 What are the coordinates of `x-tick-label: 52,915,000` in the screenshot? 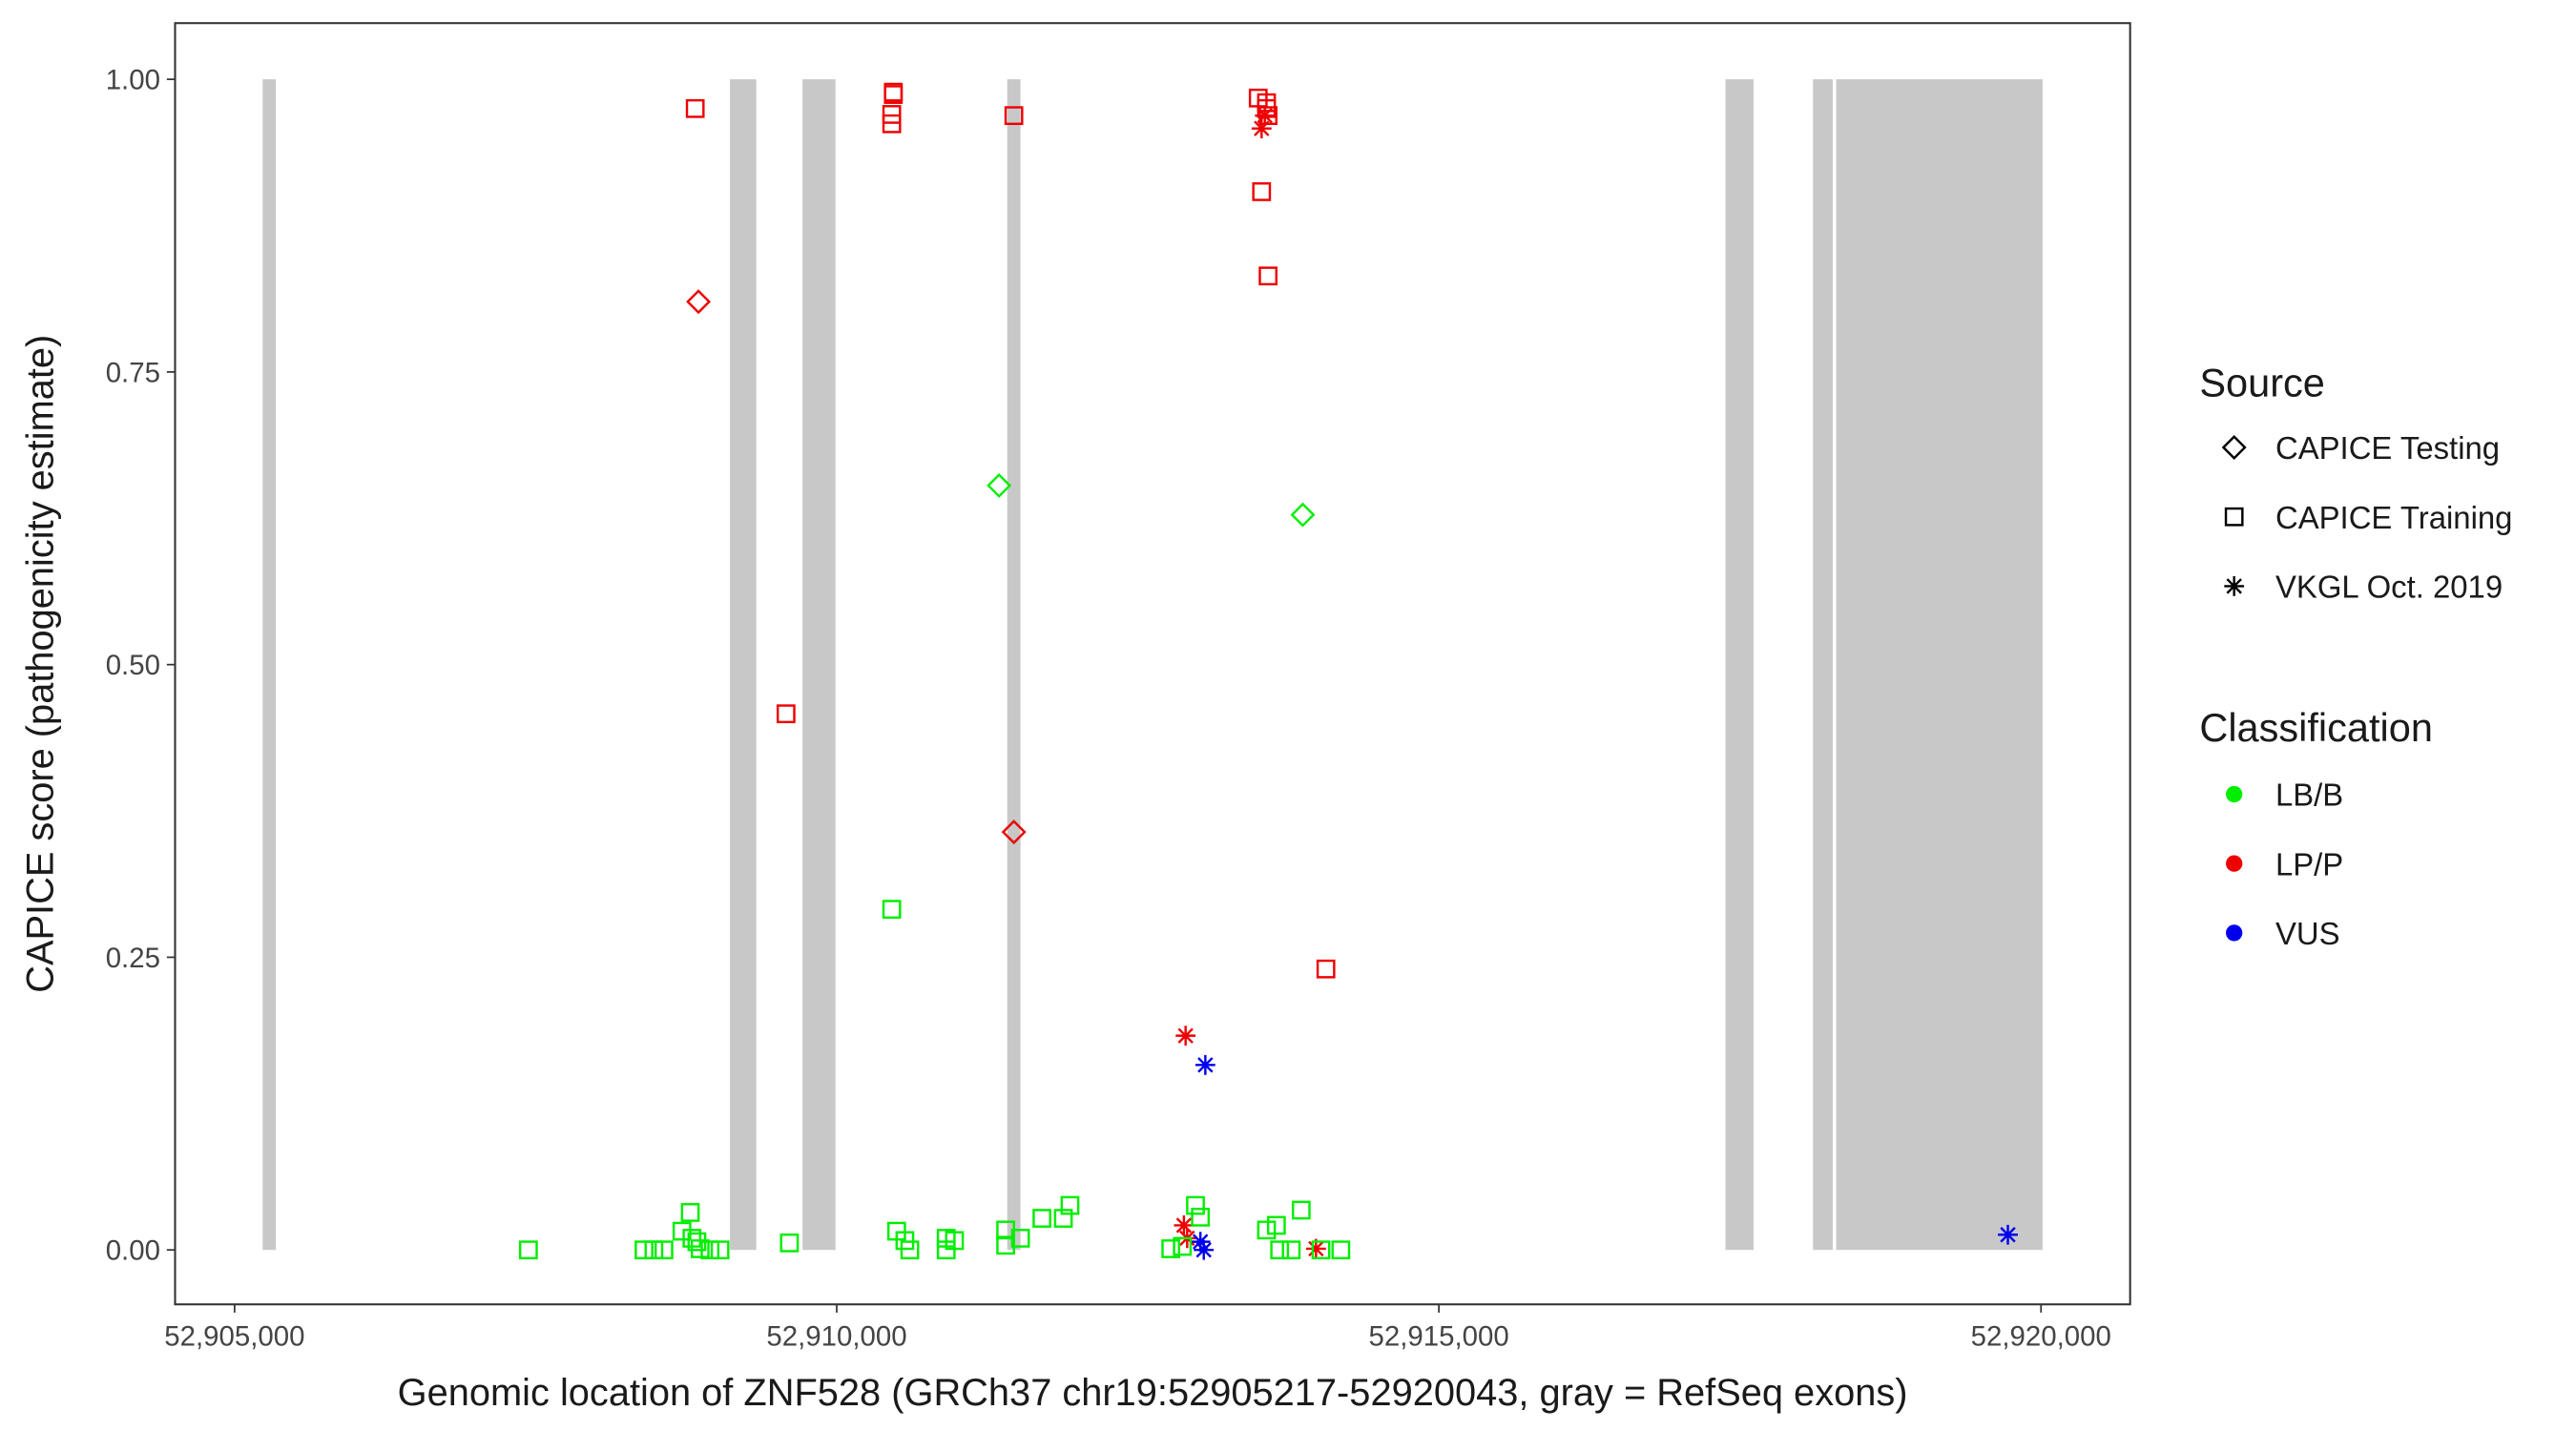 It's located at (1439, 1337).